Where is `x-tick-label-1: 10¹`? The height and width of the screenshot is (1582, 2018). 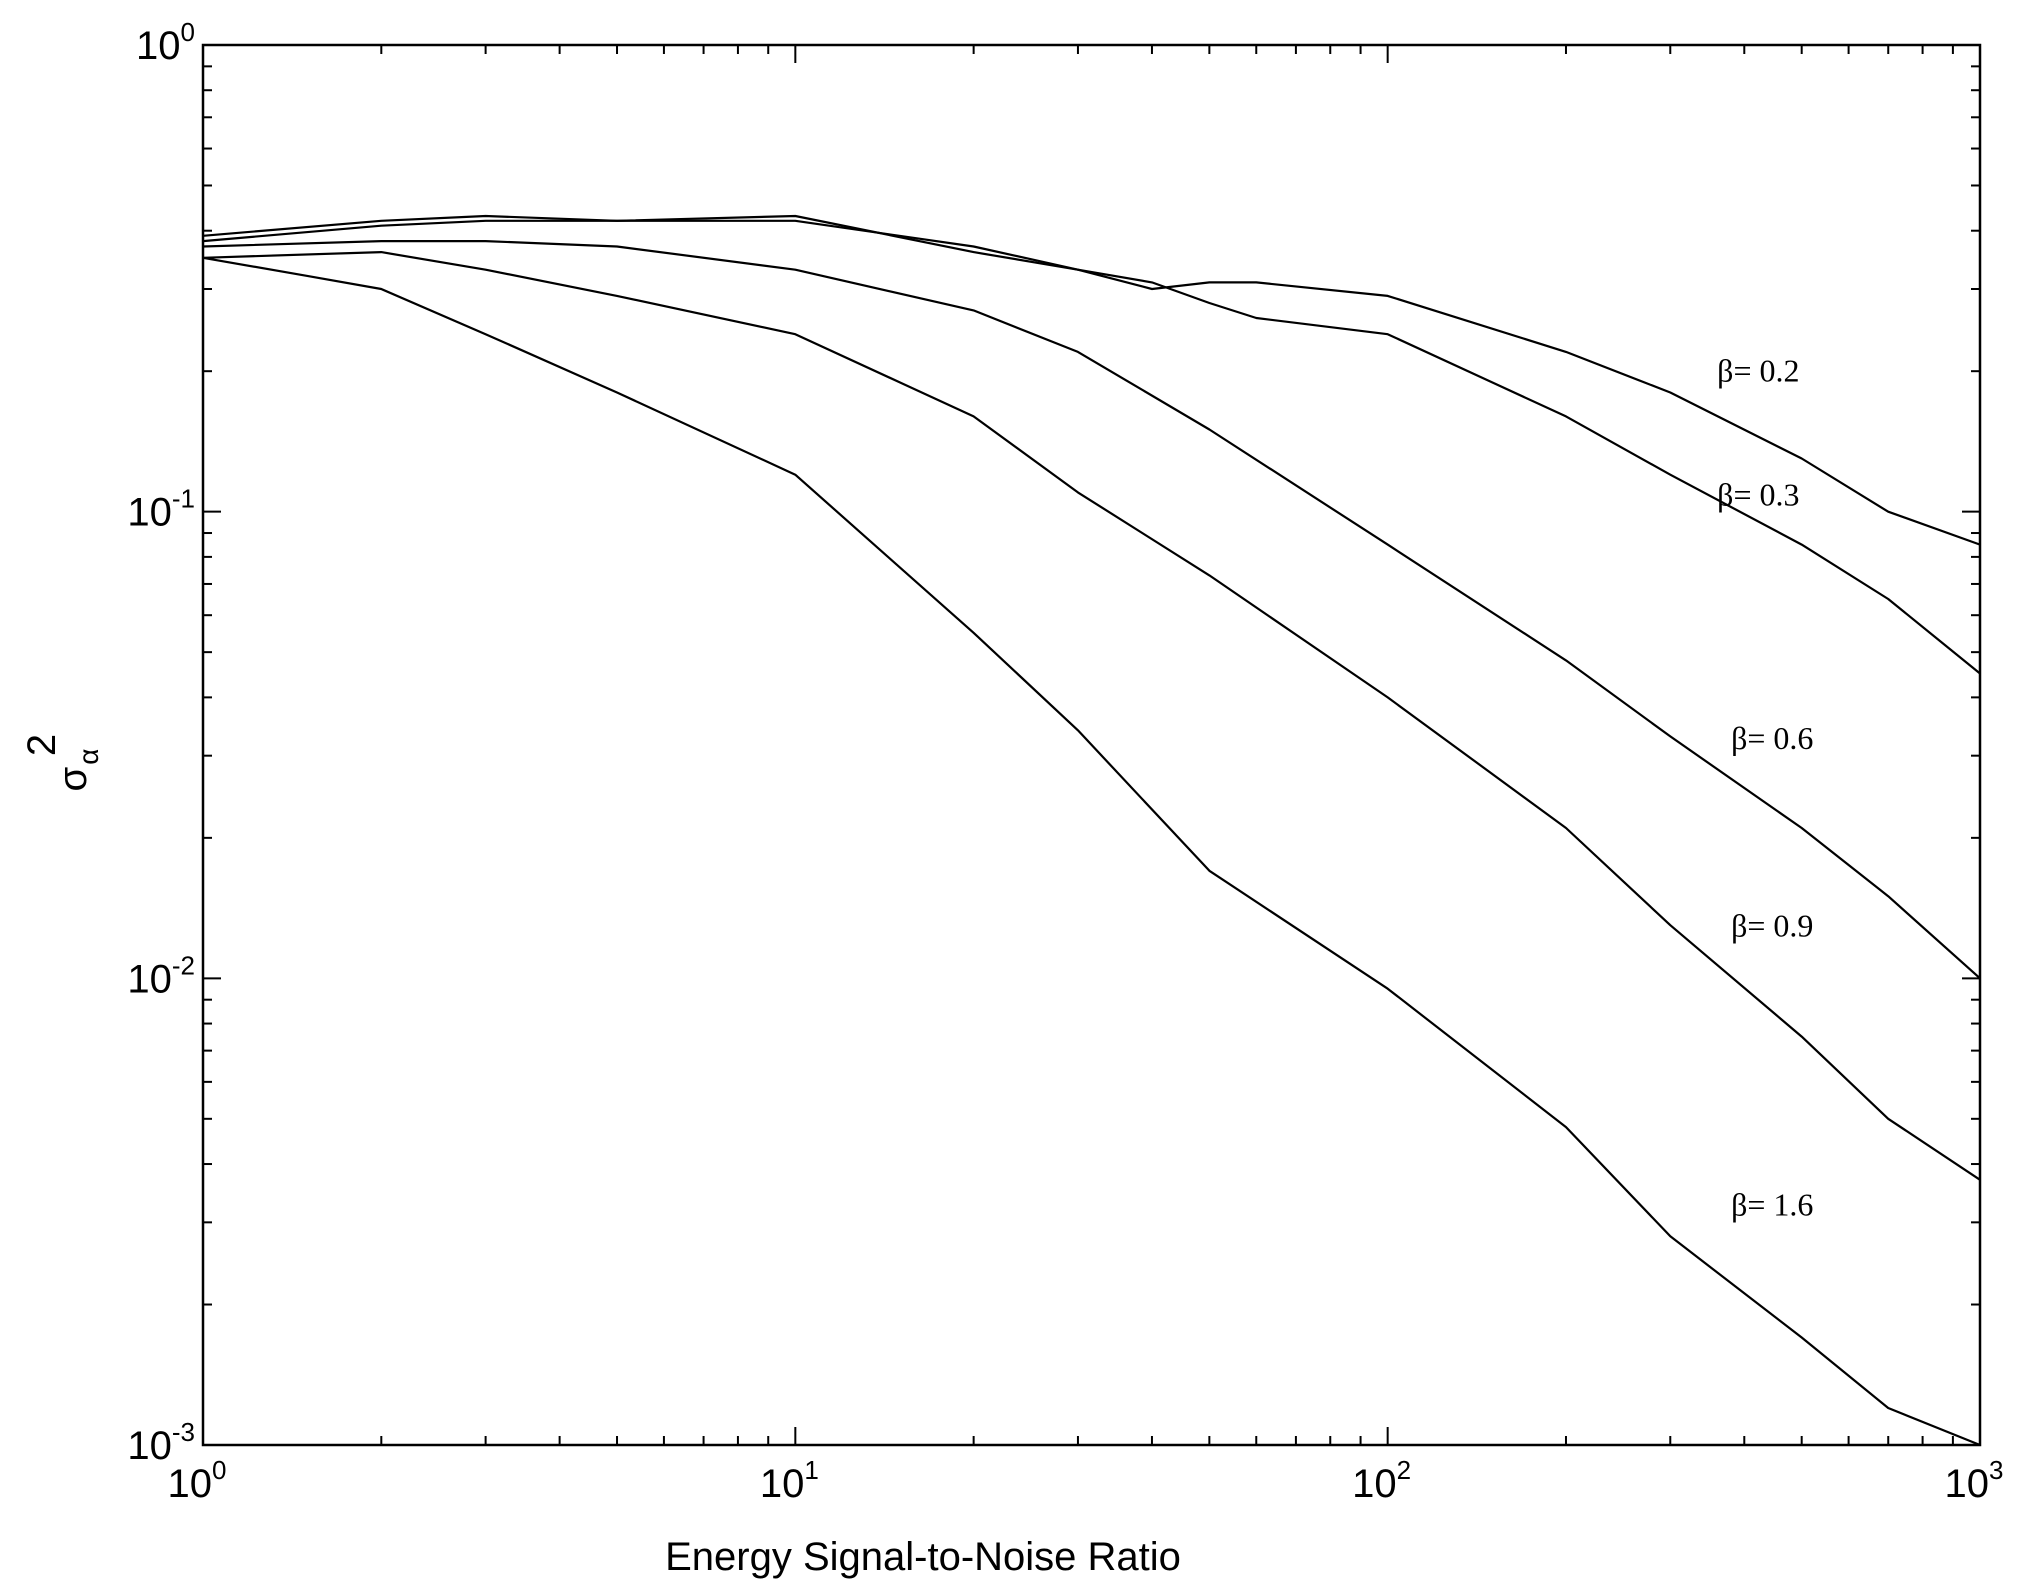 x-tick-label-1: 10¹ is located at coordinates (789, 1480).